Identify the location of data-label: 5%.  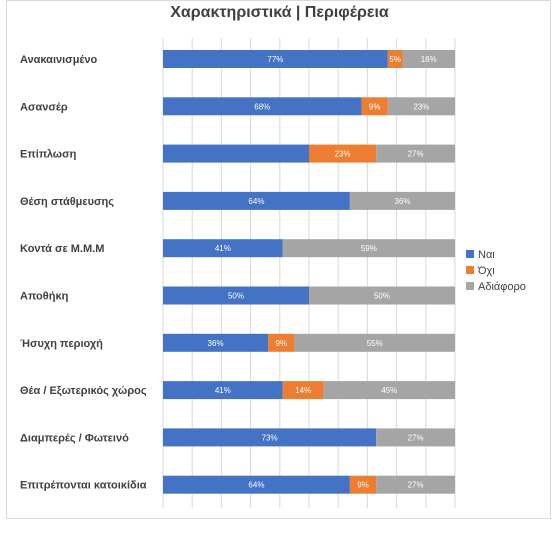
(395, 59).